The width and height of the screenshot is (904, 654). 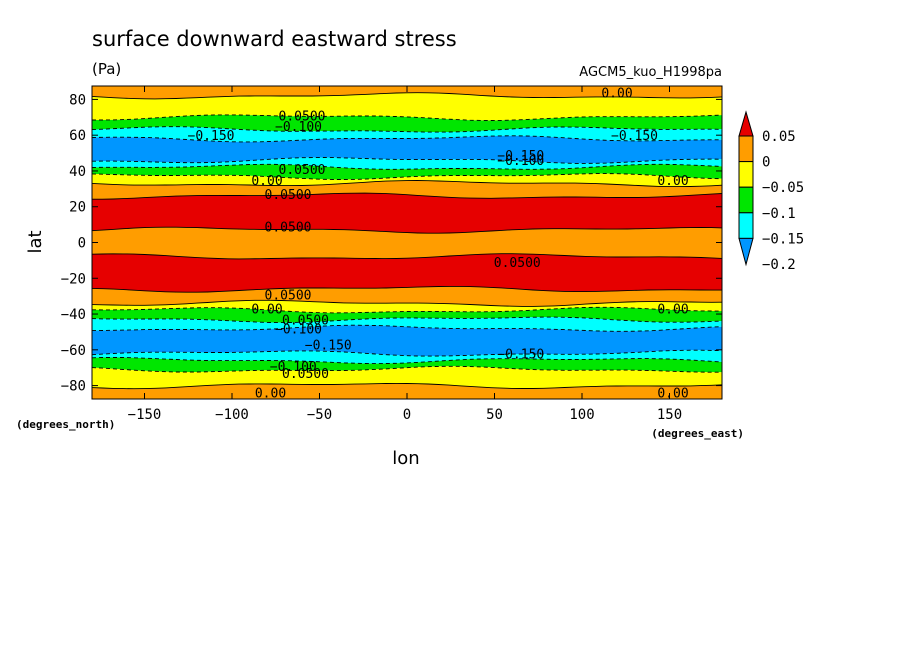 What do you see at coordinates (697, 433) in the screenshot?
I see `x-unit-note: (degrees_east)` at bounding box center [697, 433].